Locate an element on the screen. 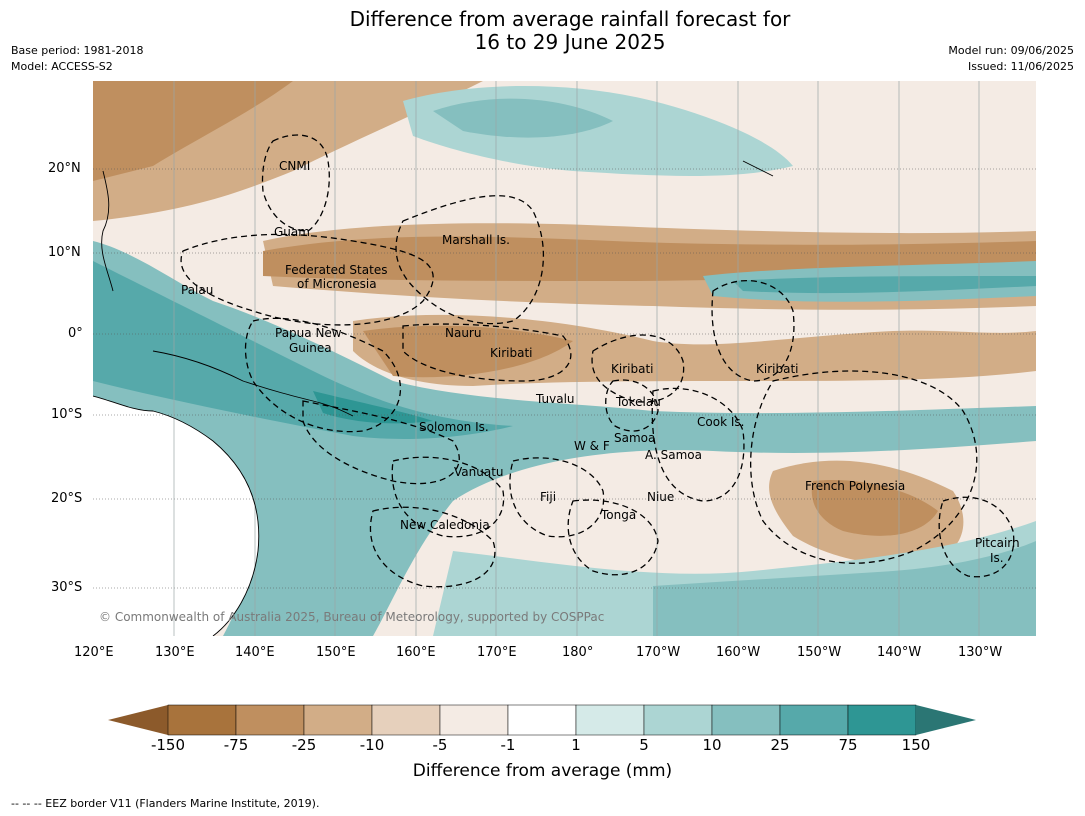  lon-label: 140°E is located at coordinates (255, 652).